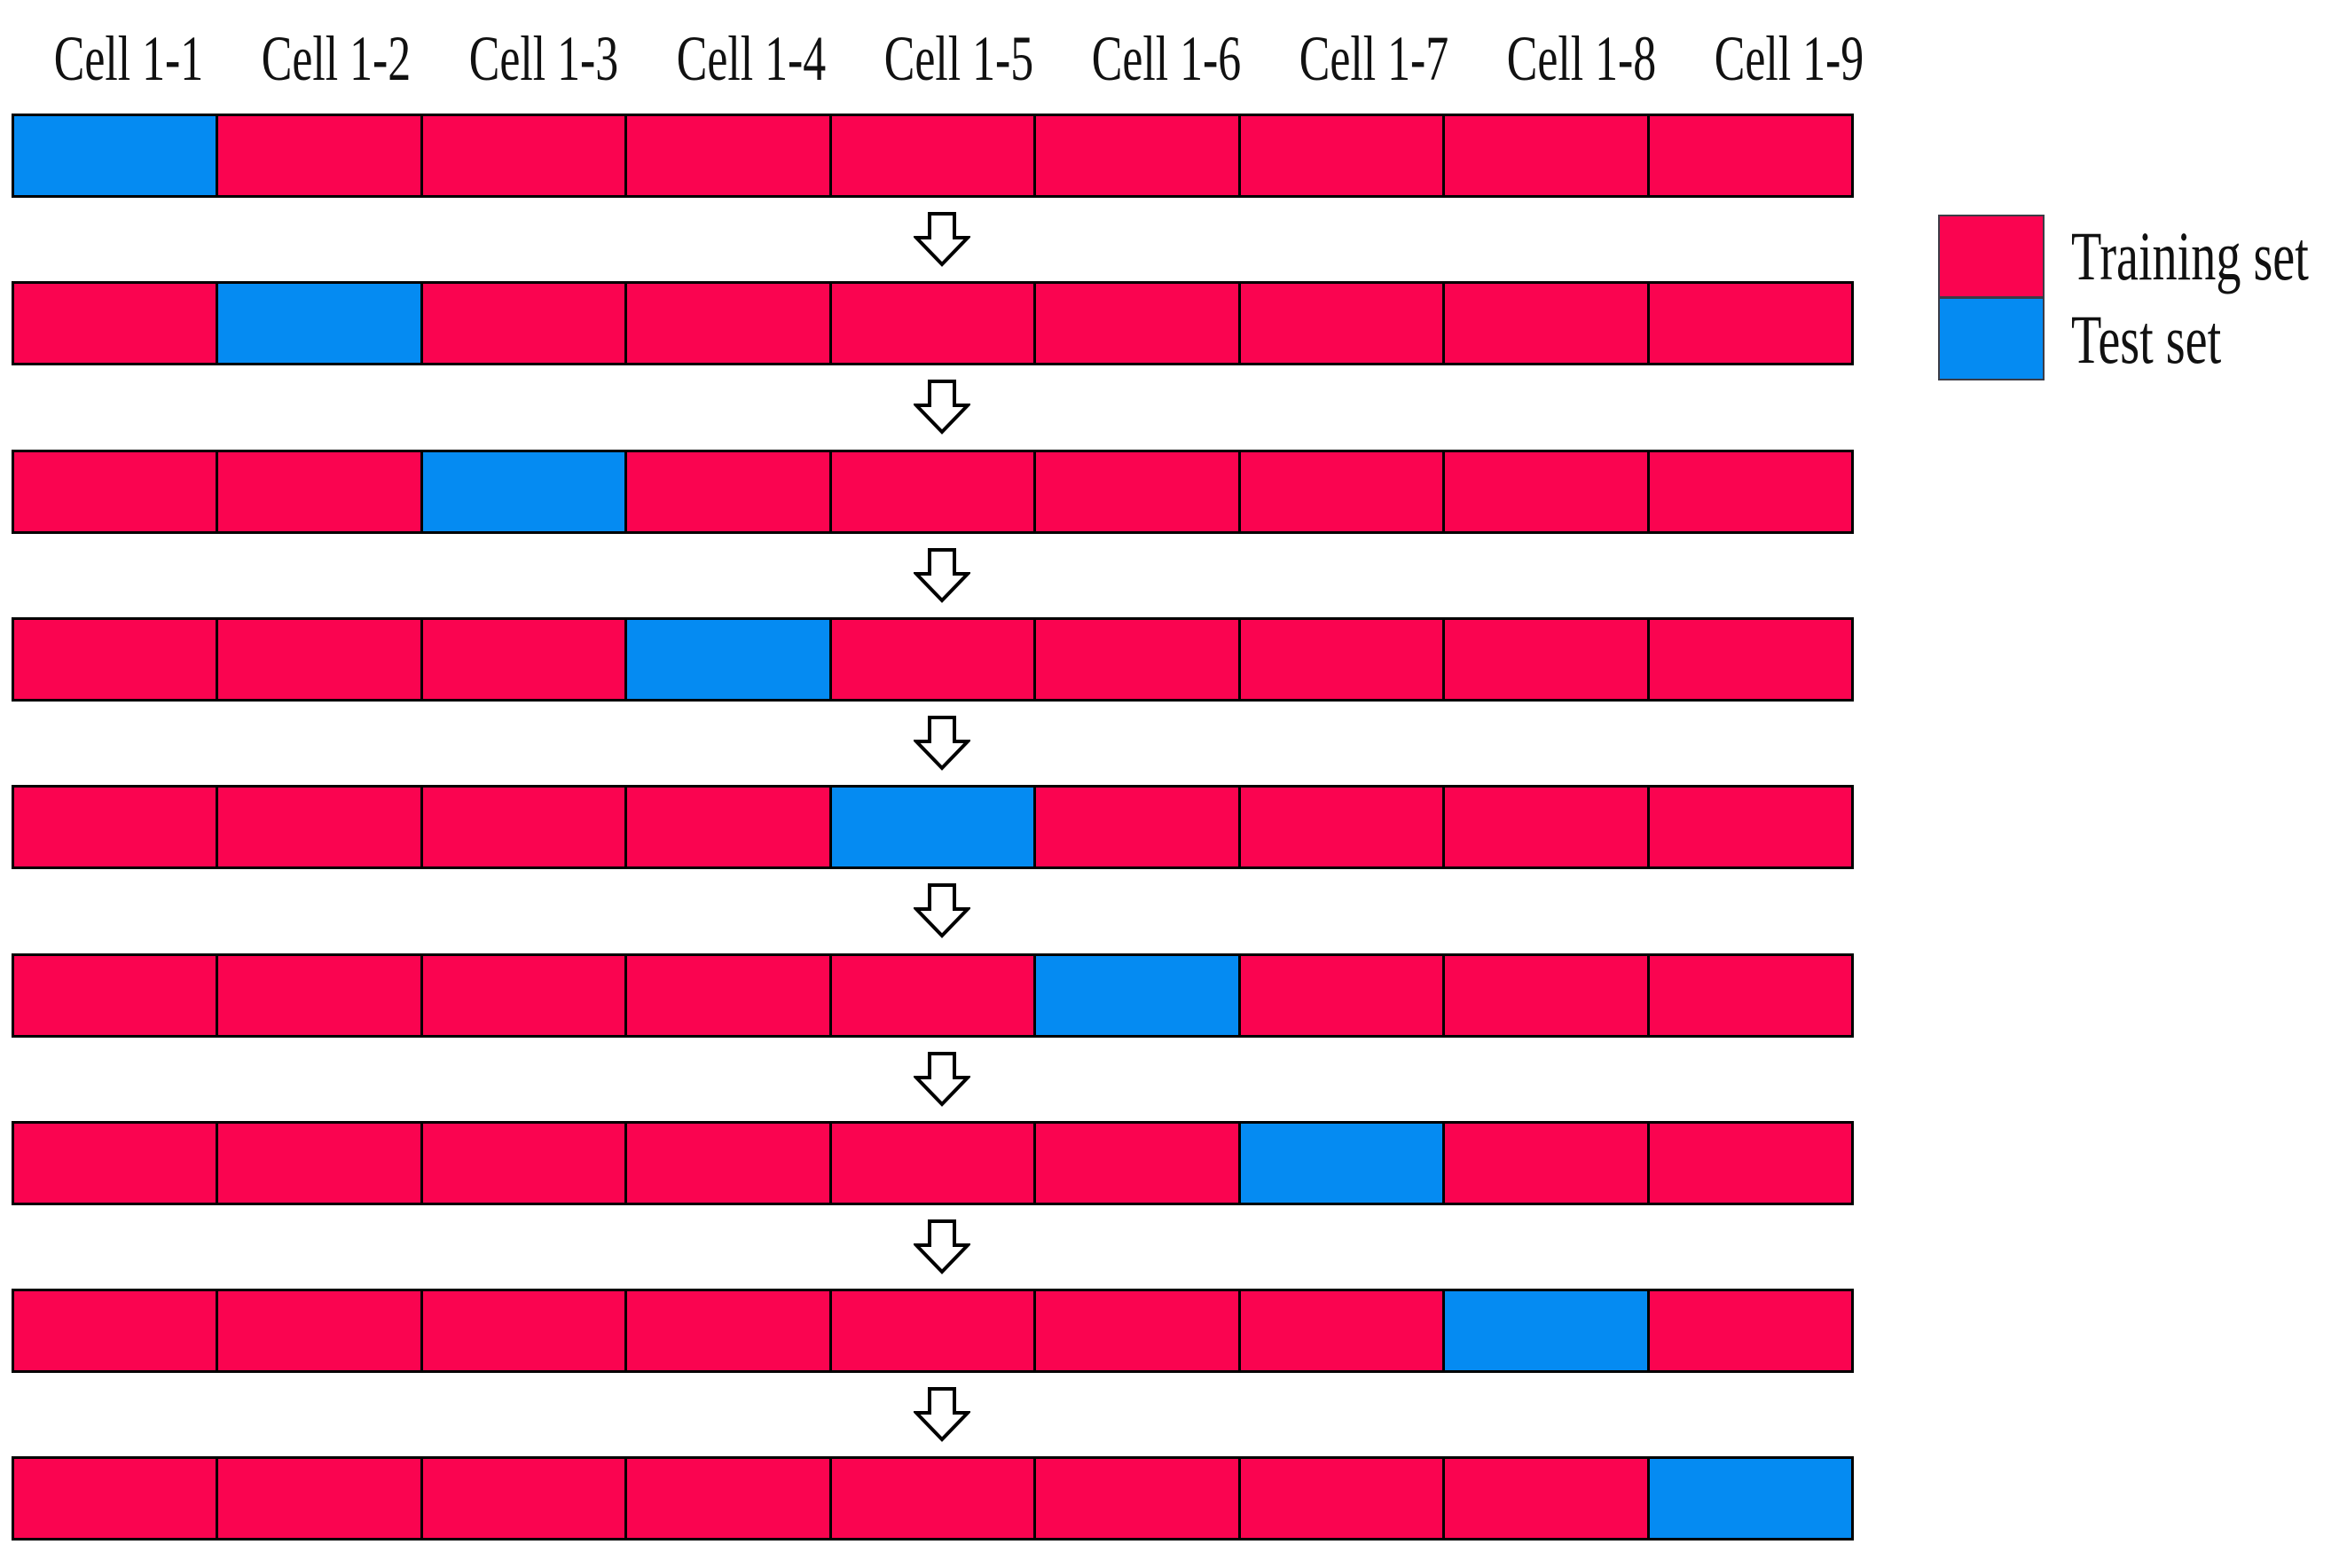 This screenshot has width=2339, height=1568. What do you see at coordinates (1991, 338) in the screenshot?
I see `test-set-swatch` at bounding box center [1991, 338].